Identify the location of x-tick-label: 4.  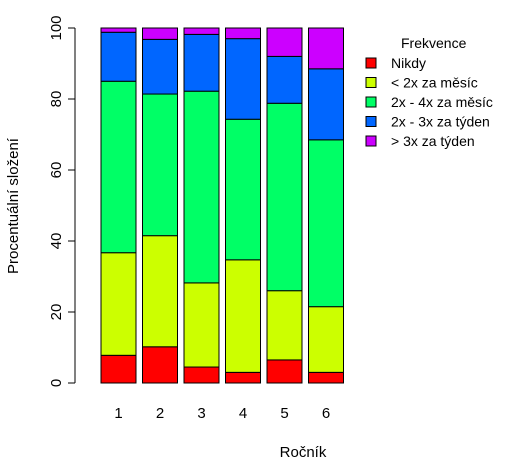
(243, 413).